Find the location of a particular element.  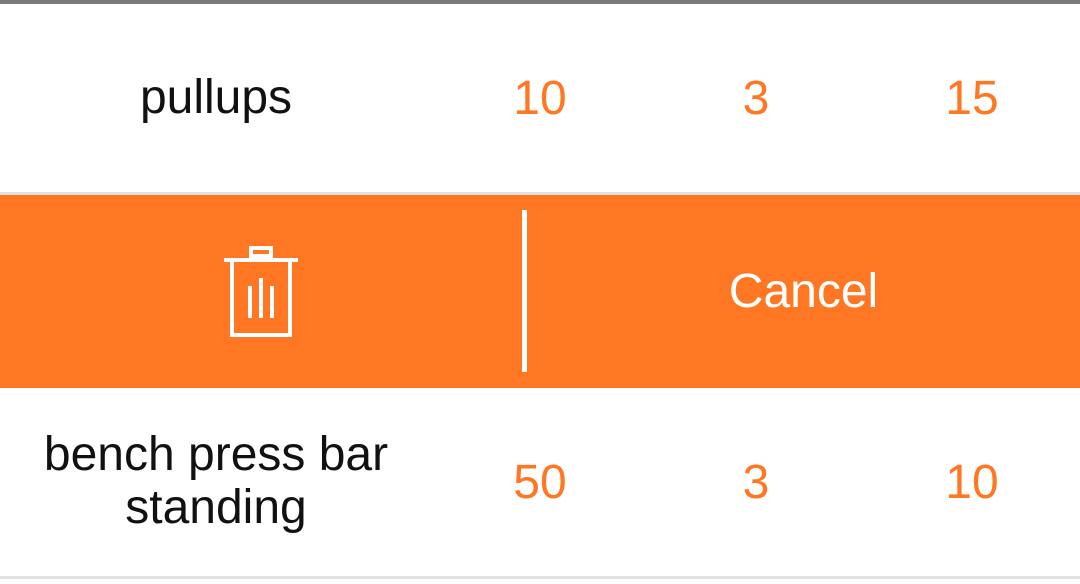

reps-value: 15 is located at coordinates (972, 98).